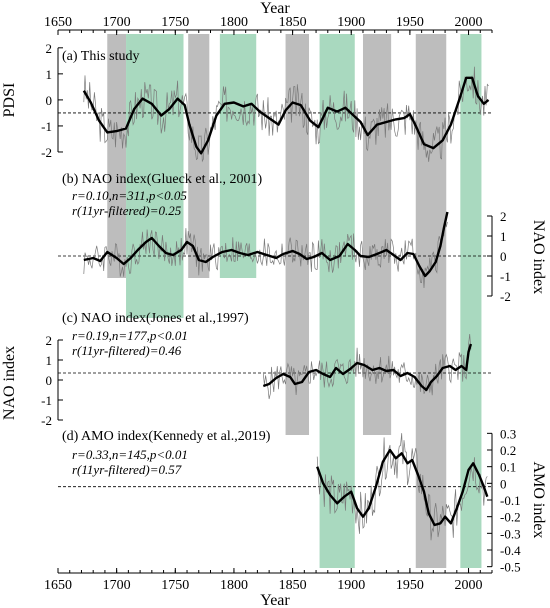  Describe the element at coordinates (508, 450) in the screenshot. I see `y-tick-label: 0.2` at that location.